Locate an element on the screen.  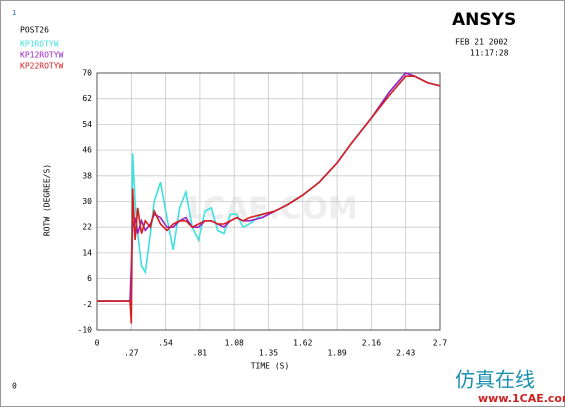
date: FEB 21 2002 is located at coordinates (481, 42).